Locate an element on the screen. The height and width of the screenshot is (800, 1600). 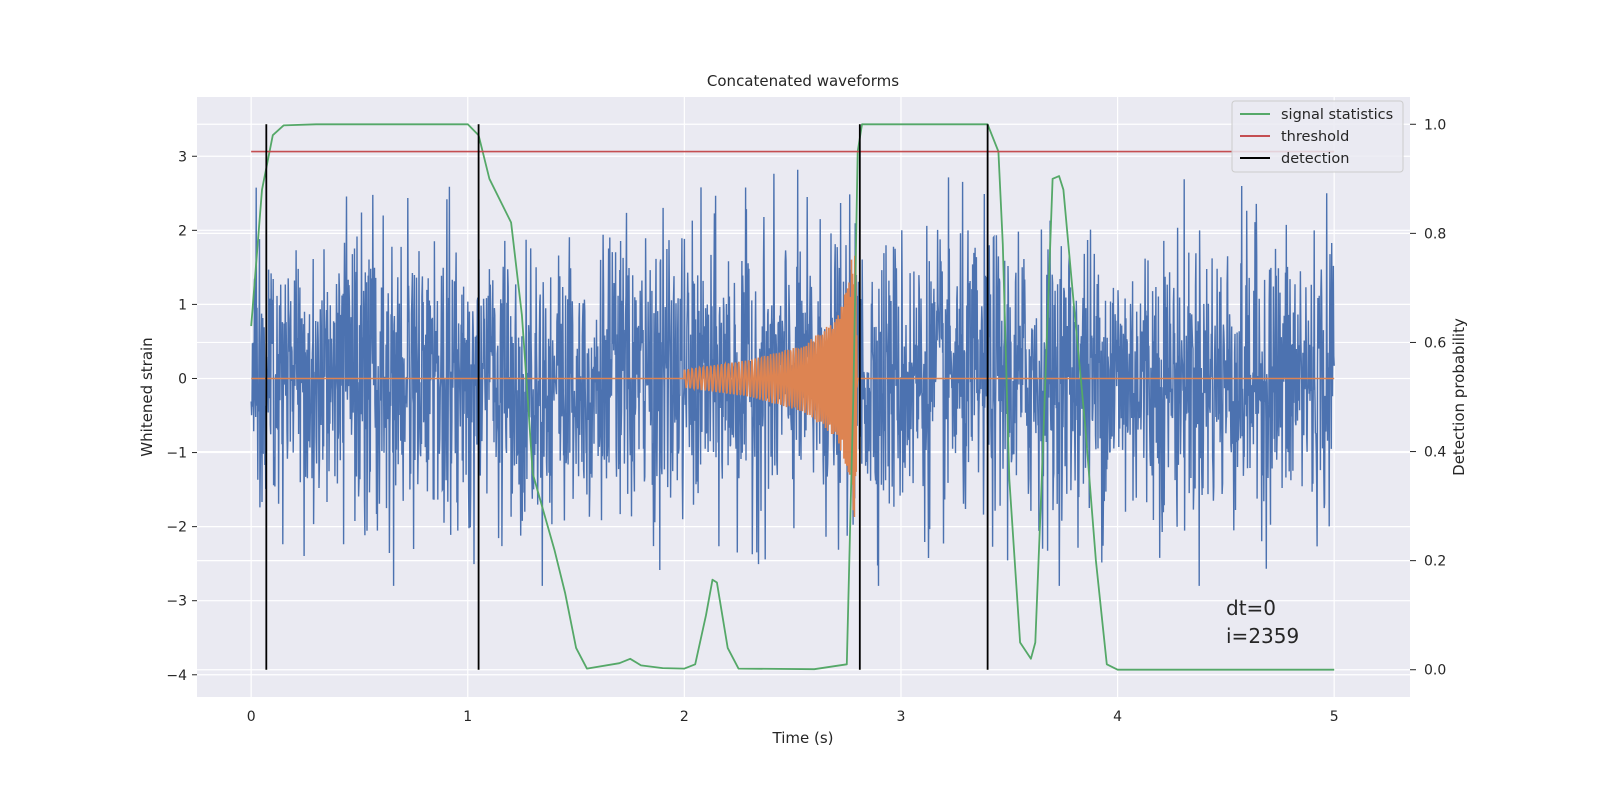
y-left-tick-label: 1 is located at coordinates (182, 305).